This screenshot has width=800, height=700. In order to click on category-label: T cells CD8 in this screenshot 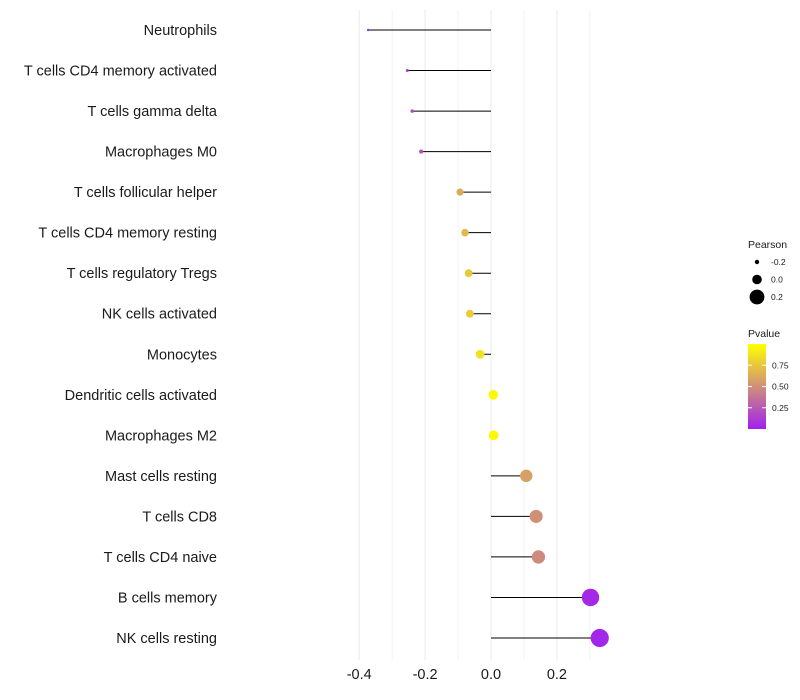, I will do `click(179, 517)`.